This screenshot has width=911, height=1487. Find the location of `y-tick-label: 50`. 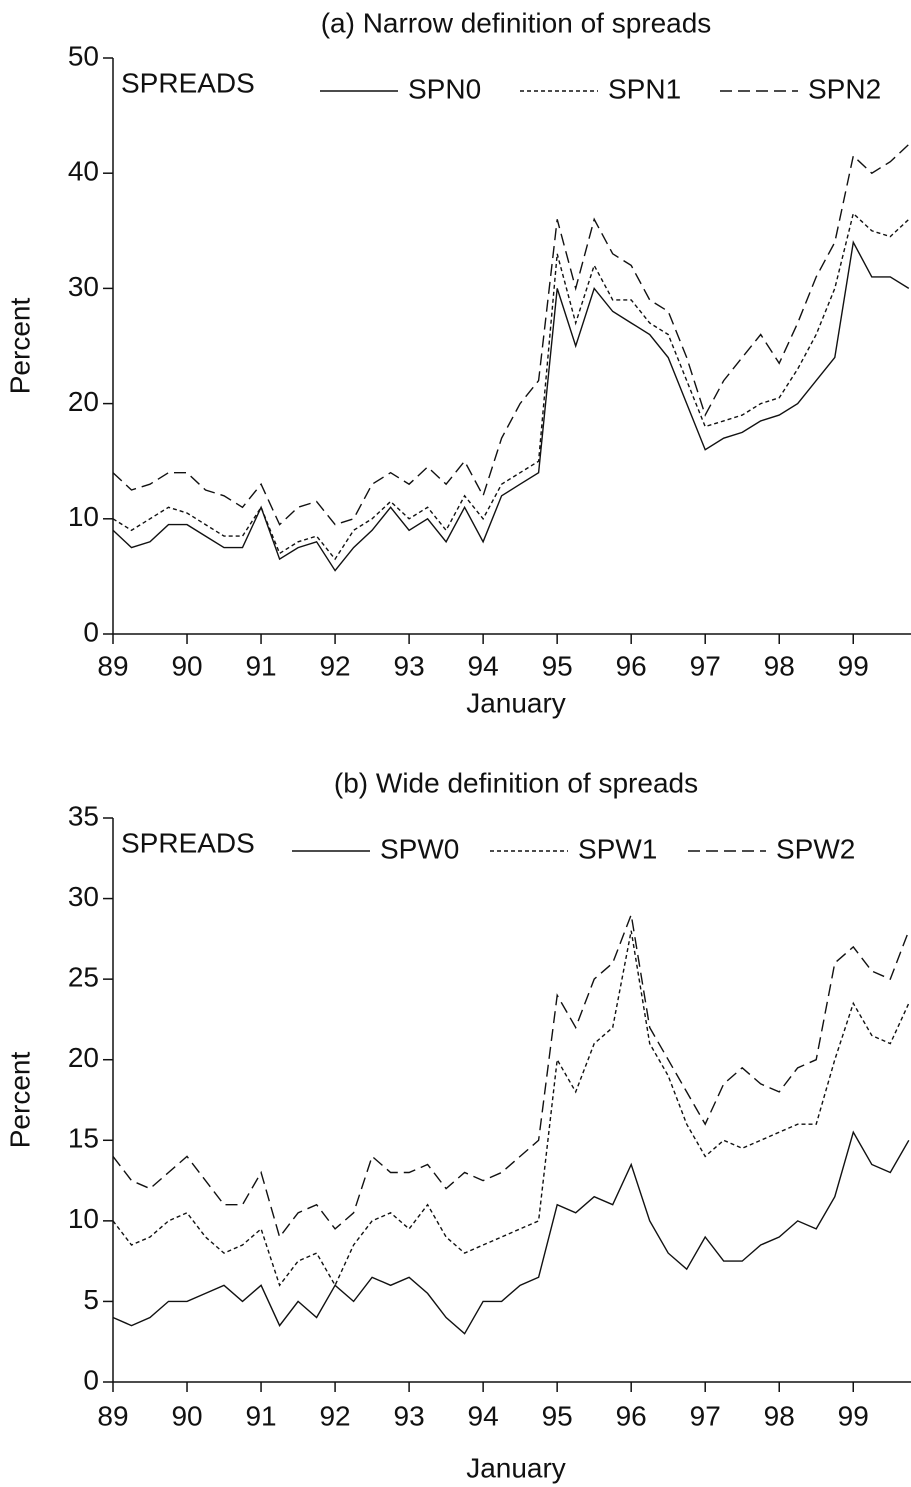

y-tick-label: 50 is located at coordinates (83, 55).